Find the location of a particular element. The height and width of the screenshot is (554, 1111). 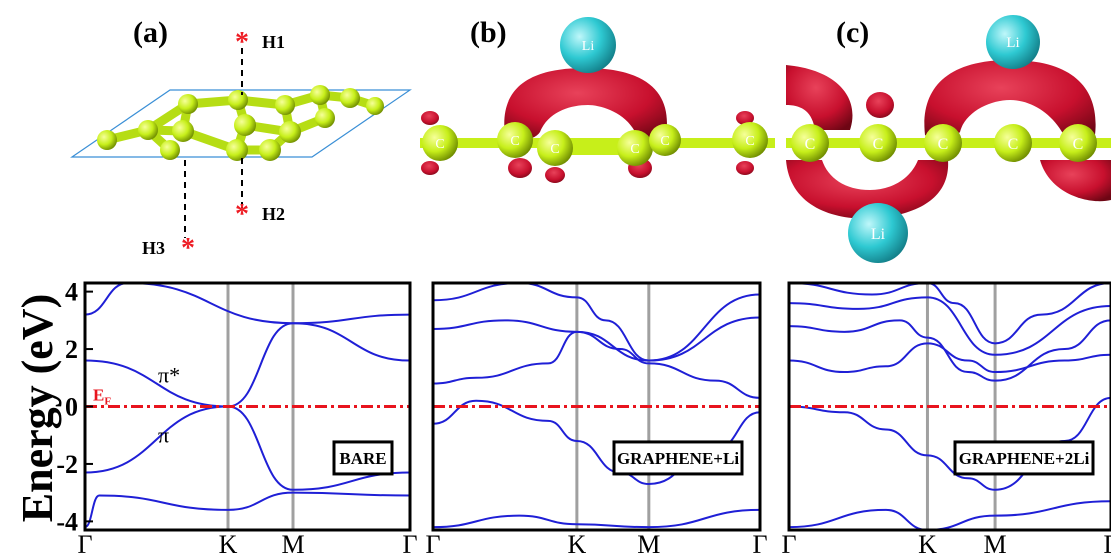

carbon-chain-b is located at coordinates (597, 146).